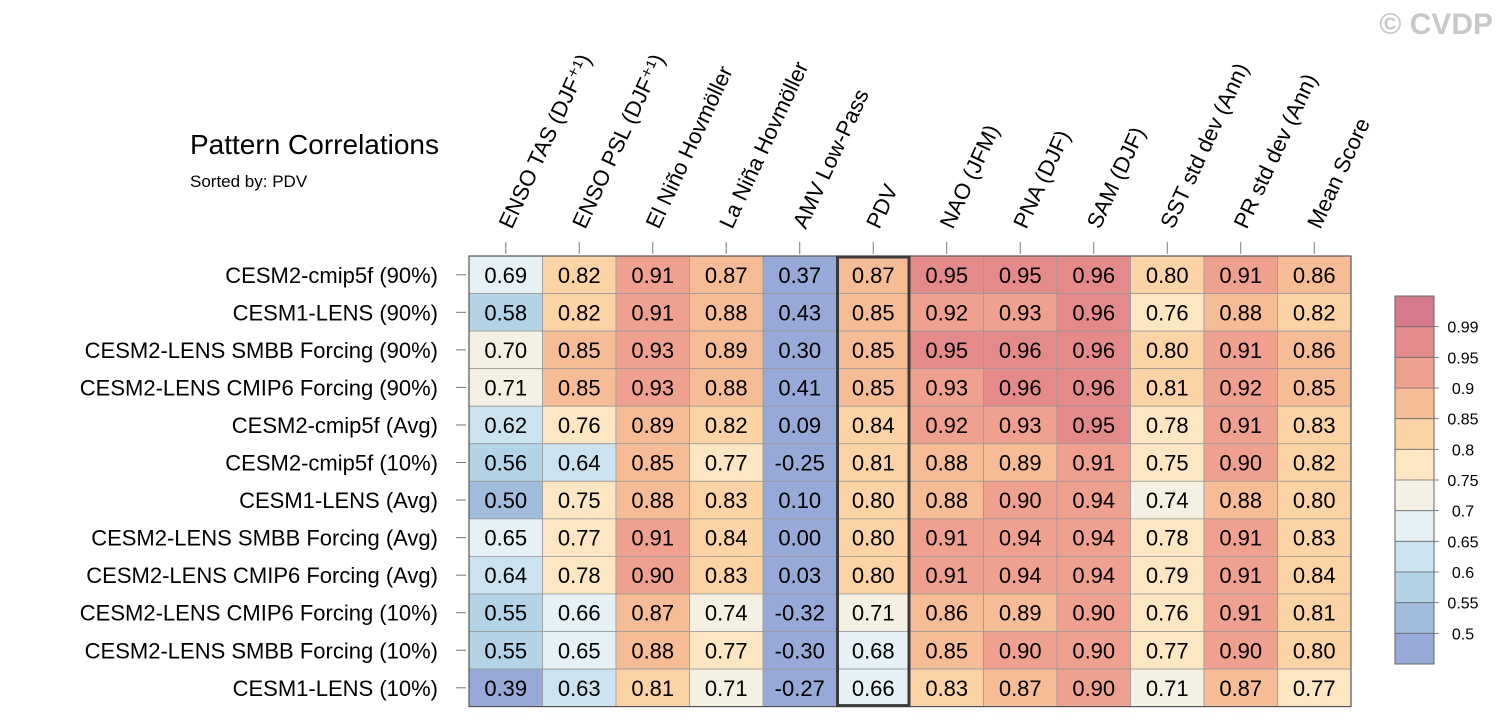 The image size is (1502, 726). Describe the element at coordinates (579, 463) in the screenshot. I see `cell-value-label: 0.64` at that location.